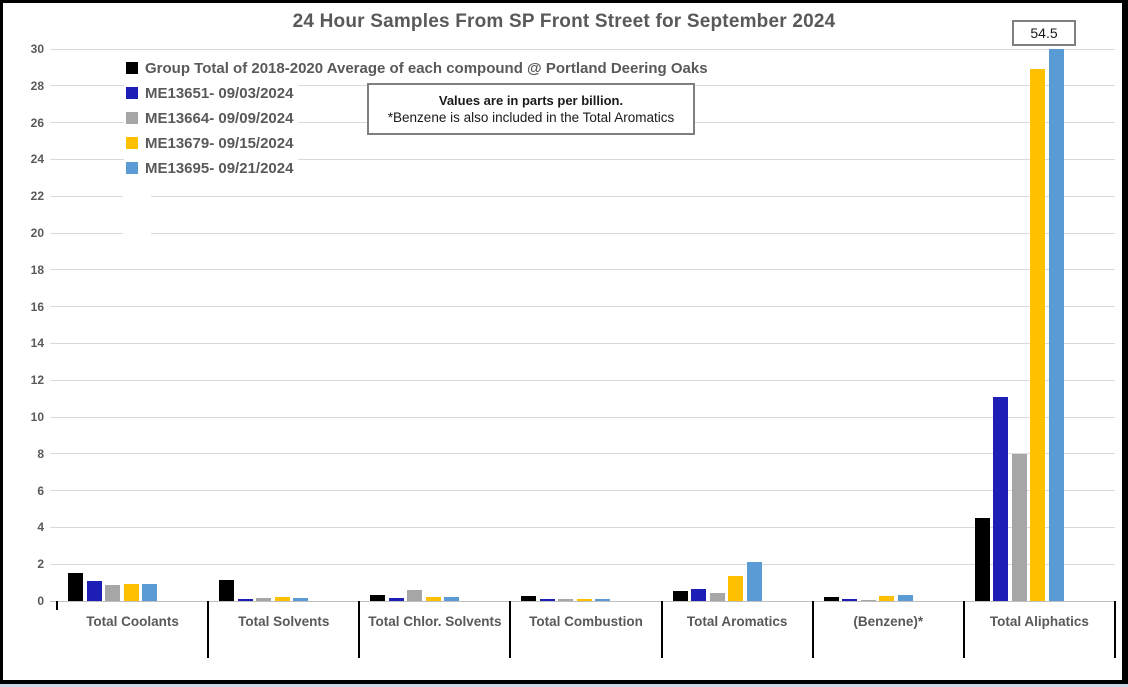 This screenshot has height=687, width=1128. What do you see at coordinates (737, 621) in the screenshot?
I see `category-label: Total Aromatics` at bounding box center [737, 621].